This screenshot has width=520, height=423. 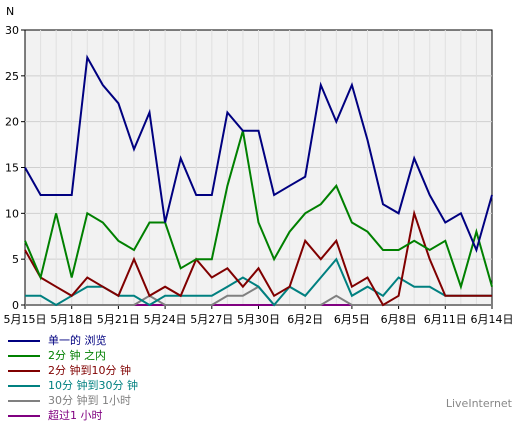 I want to click on x-tick-label: 5月30日, so click(x=258, y=319).